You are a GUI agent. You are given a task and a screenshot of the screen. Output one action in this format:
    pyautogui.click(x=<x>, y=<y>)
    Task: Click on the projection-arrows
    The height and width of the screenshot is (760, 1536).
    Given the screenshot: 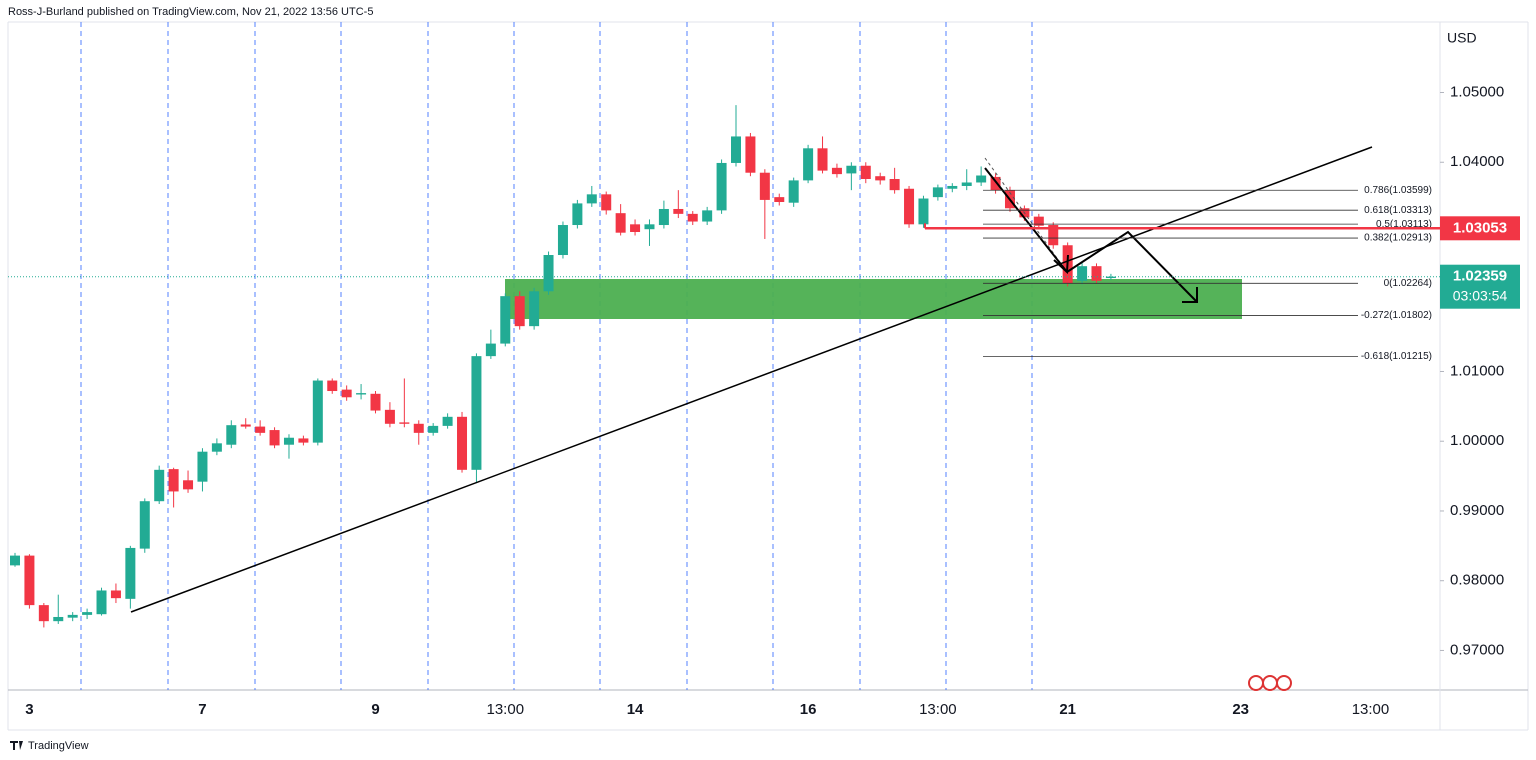 What is the action you would take?
    pyautogui.click(x=1091, y=235)
    